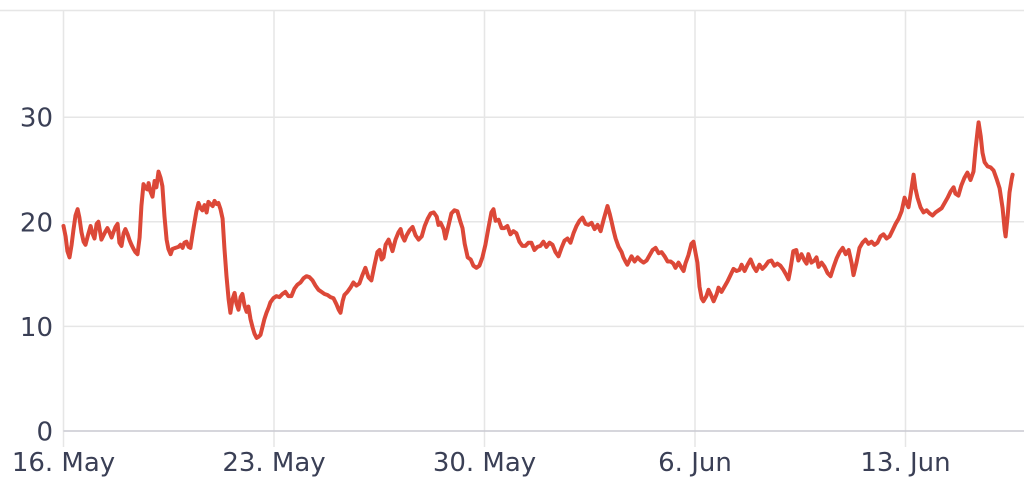 The width and height of the screenshot is (1024, 483). Describe the element at coordinates (63, 463) in the screenshot. I see `x-axis-label: 16. May` at that location.